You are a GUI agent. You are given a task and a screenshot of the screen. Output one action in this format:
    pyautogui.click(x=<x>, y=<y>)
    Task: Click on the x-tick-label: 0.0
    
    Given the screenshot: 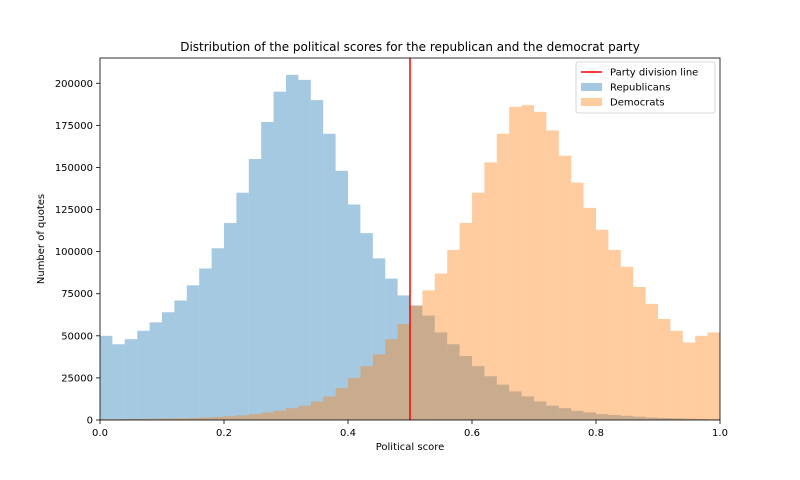 What is the action you would take?
    pyautogui.click(x=100, y=433)
    